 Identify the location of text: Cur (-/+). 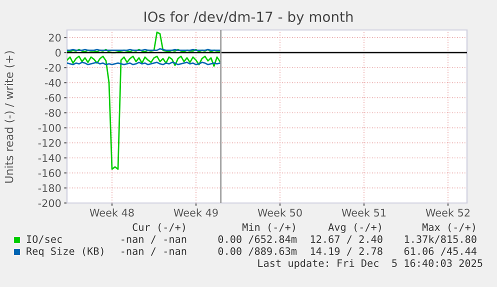
(158, 227).